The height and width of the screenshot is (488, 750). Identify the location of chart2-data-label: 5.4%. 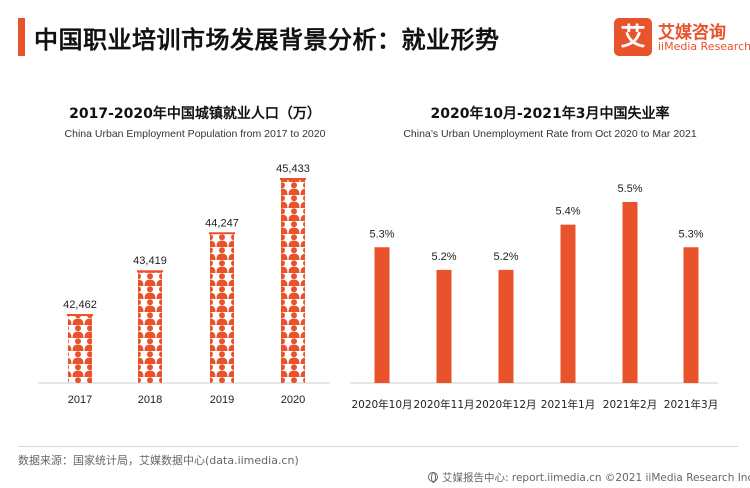
(567, 212).